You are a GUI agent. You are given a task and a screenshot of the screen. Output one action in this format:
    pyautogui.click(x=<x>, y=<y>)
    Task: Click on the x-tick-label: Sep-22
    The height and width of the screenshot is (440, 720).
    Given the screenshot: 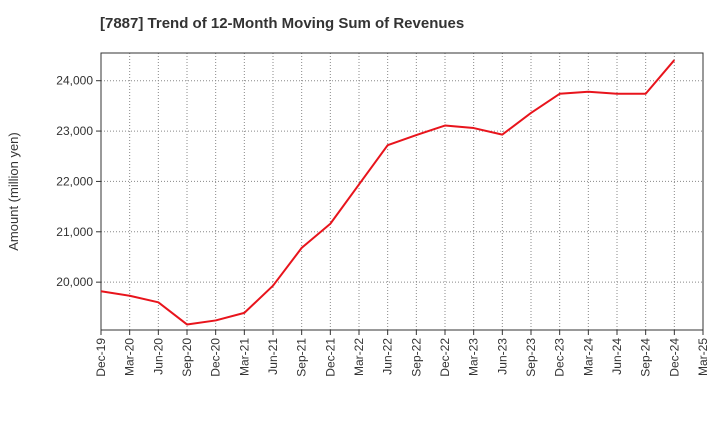 What is the action you would take?
    pyautogui.click(x=416, y=357)
    